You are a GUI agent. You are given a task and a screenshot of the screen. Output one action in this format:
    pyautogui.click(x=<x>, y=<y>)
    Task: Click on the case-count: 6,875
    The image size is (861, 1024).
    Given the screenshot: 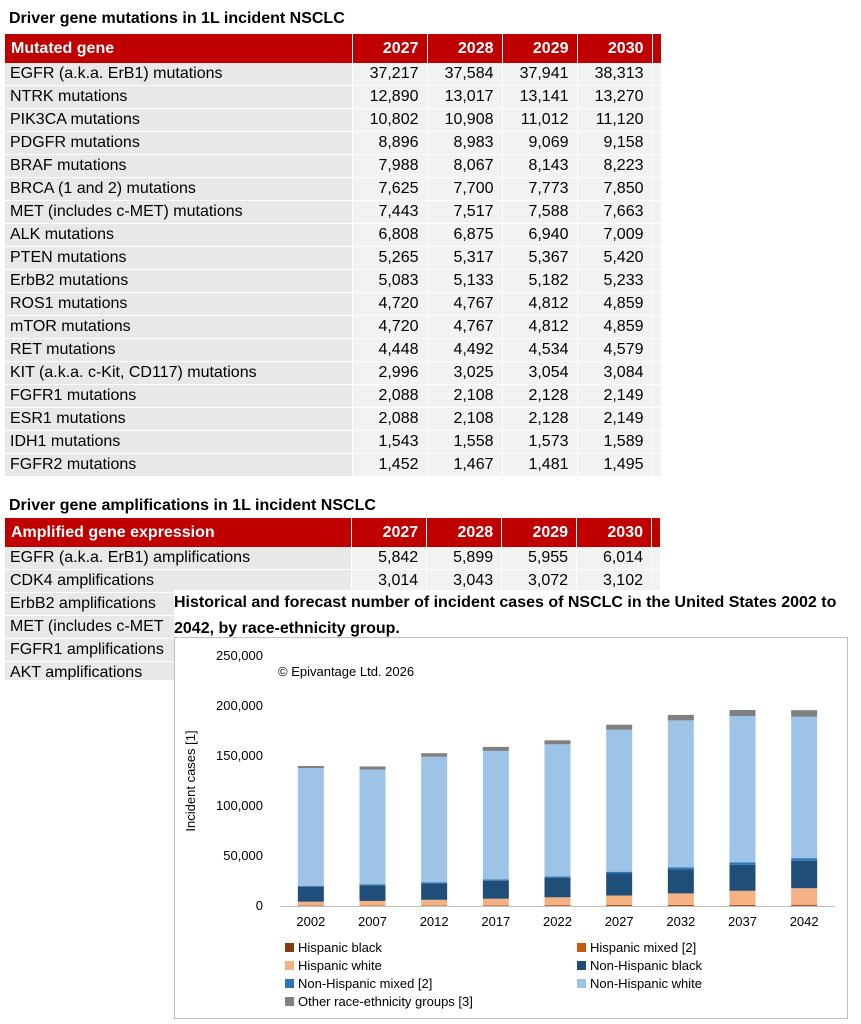 What is the action you would take?
    pyautogui.click(x=465, y=235)
    